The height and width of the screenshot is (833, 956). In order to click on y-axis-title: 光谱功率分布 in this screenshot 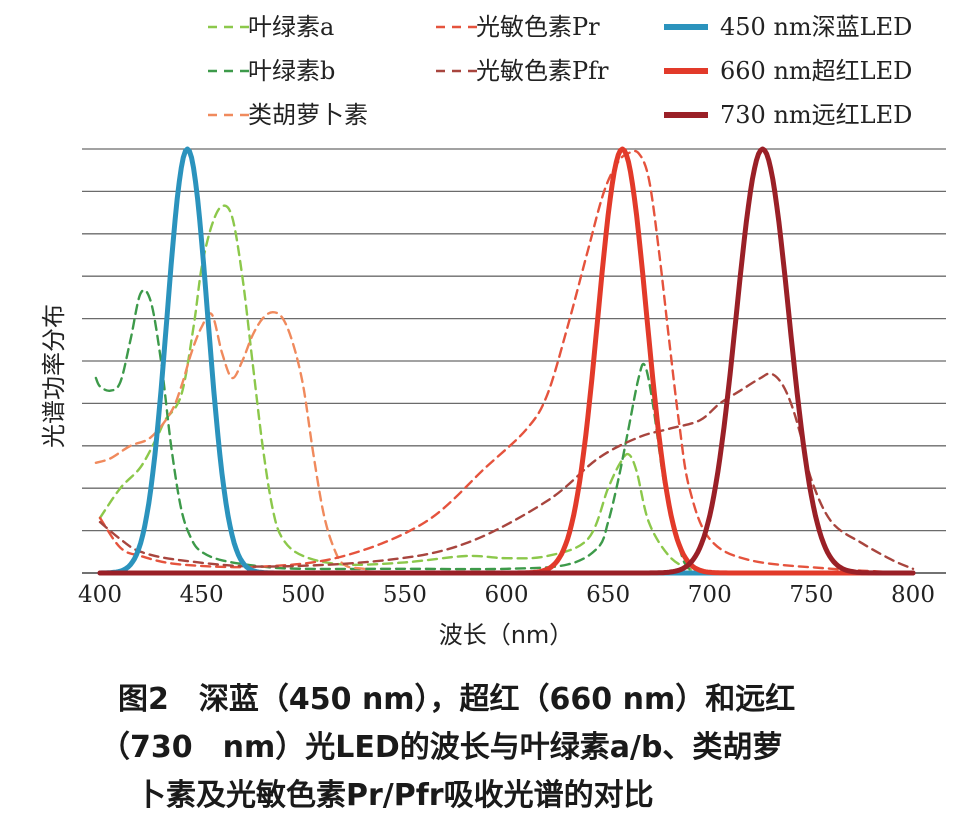, I will do `click(54, 376)`.